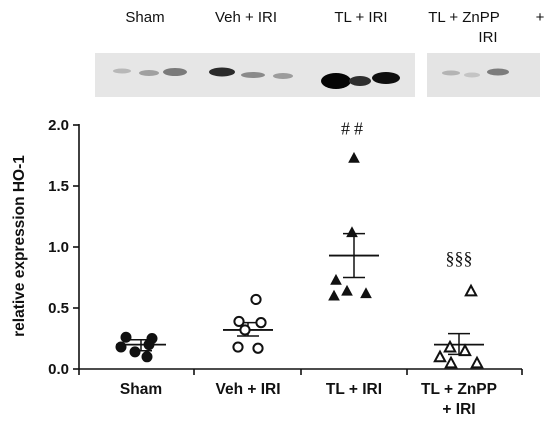 The width and height of the screenshot is (550, 427). Describe the element at coordinates (141, 389) in the screenshot. I see `x-category-label: Sham` at that location.